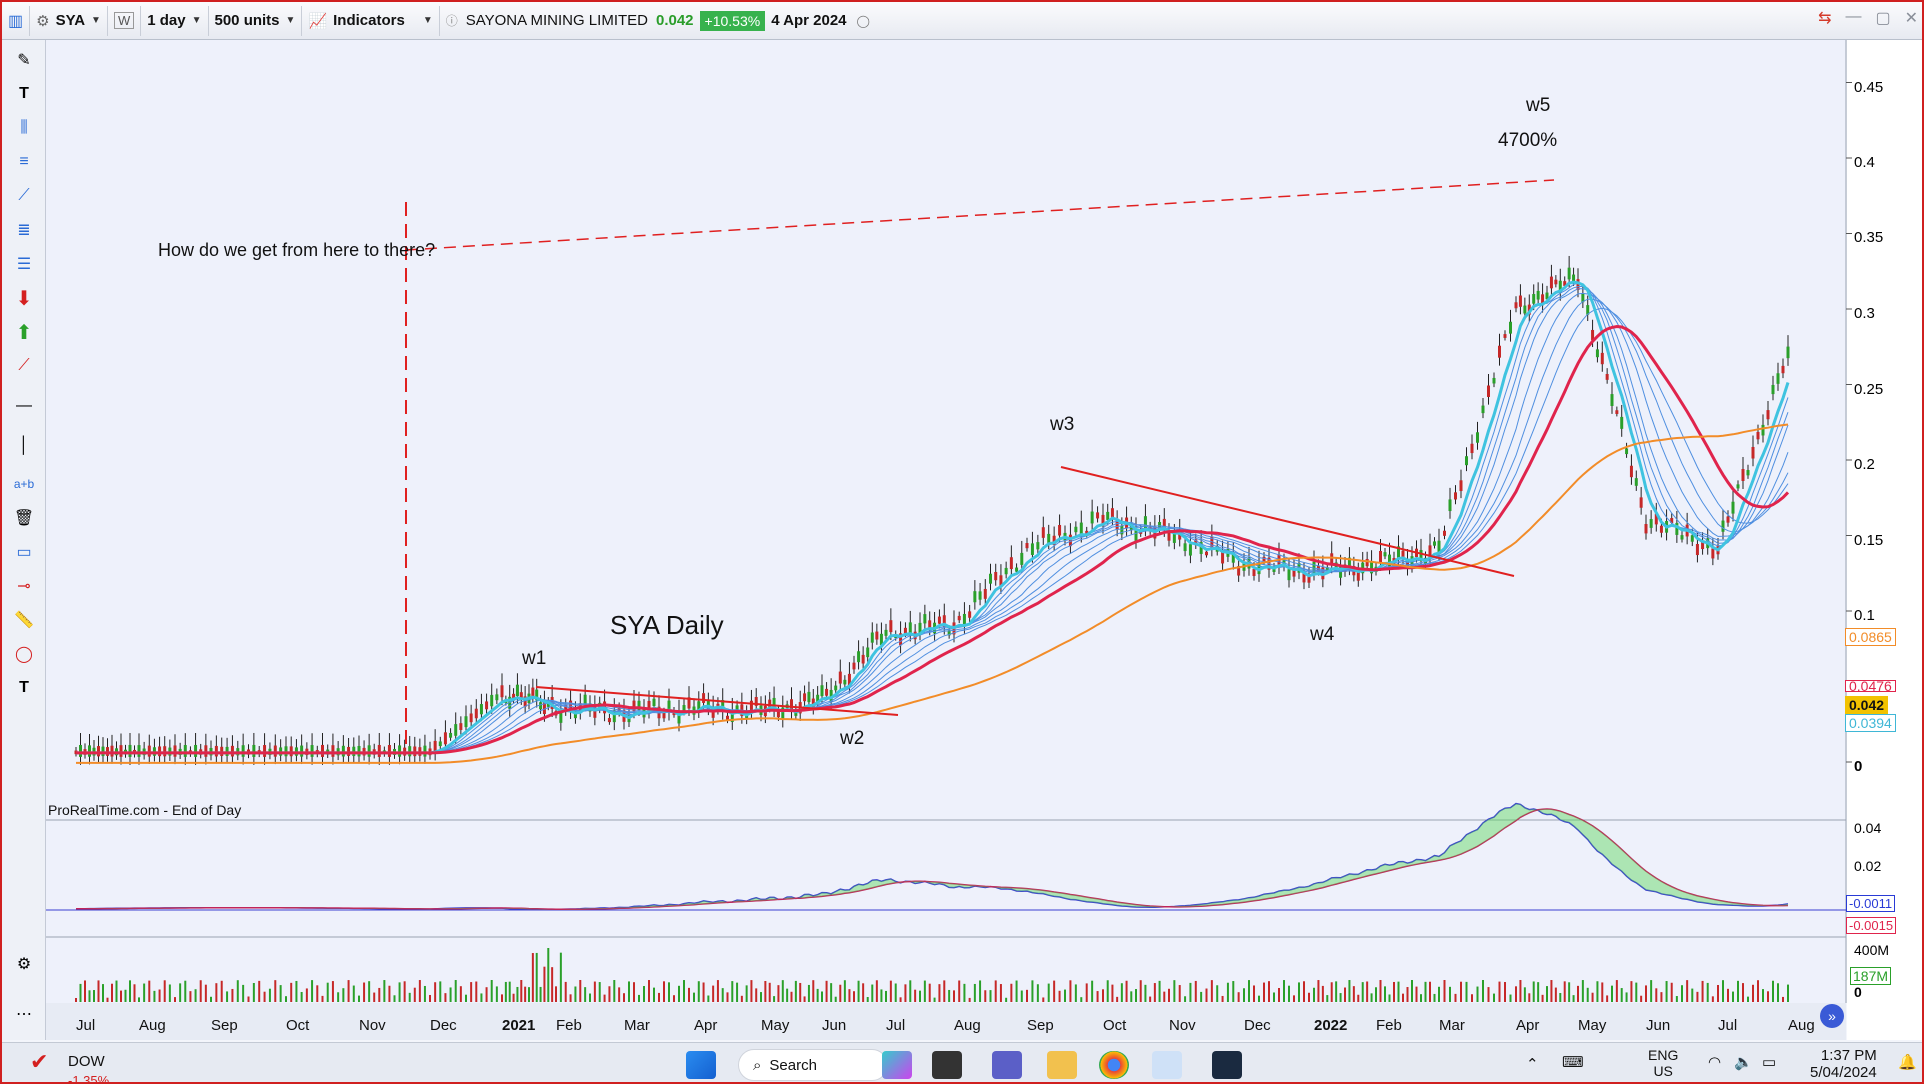 The width and height of the screenshot is (1924, 1084). Describe the element at coordinates (1573, 1062) in the screenshot. I see `keyboard-icon: ⌨` at that location.